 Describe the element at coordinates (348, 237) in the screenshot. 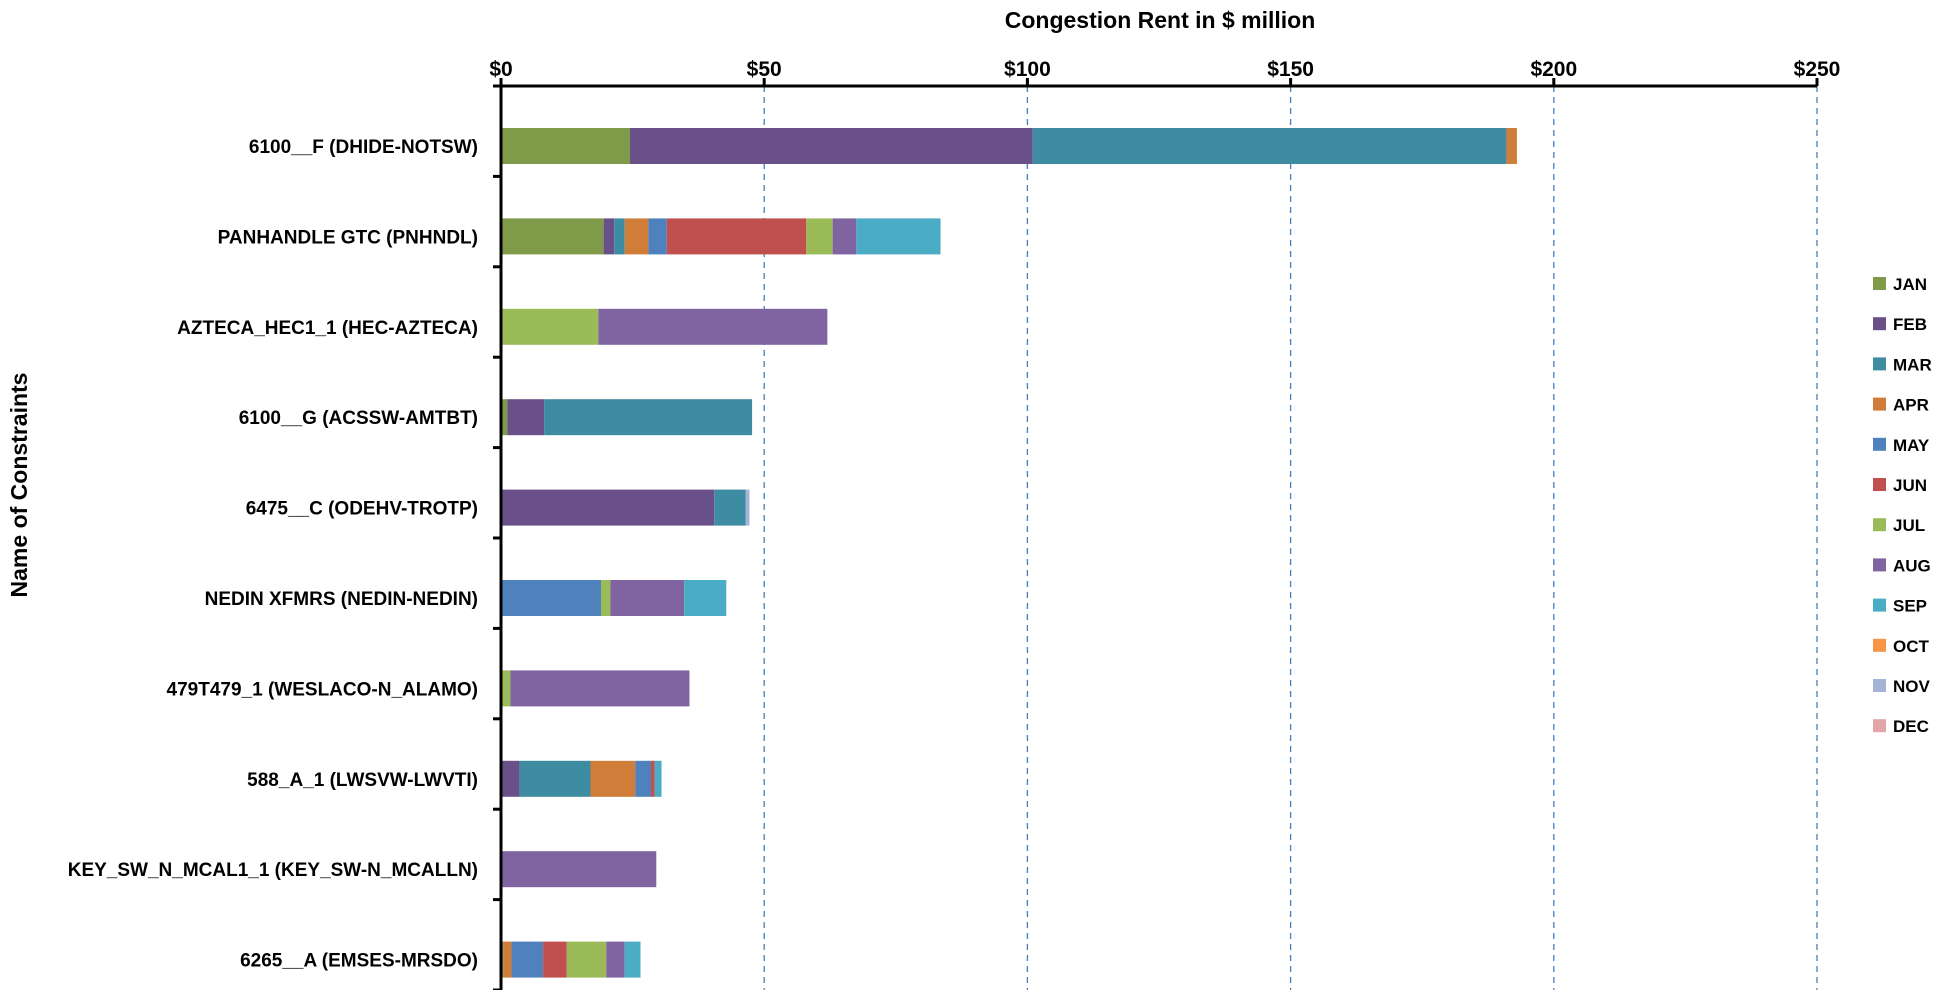

I see `category-label: PANHANDLE GTC (PNHNDL)` at that location.